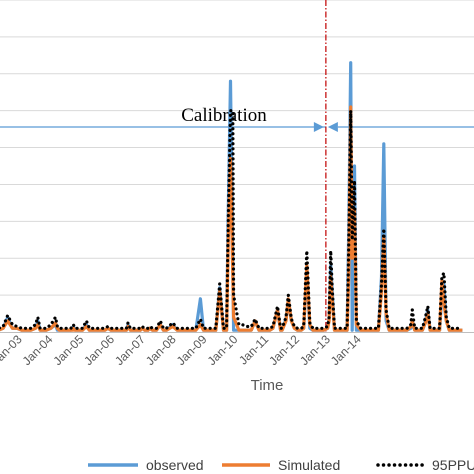 This screenshot has height=474, width=474. I want to click on calibration-arrow-head-right, so click(318, 127).